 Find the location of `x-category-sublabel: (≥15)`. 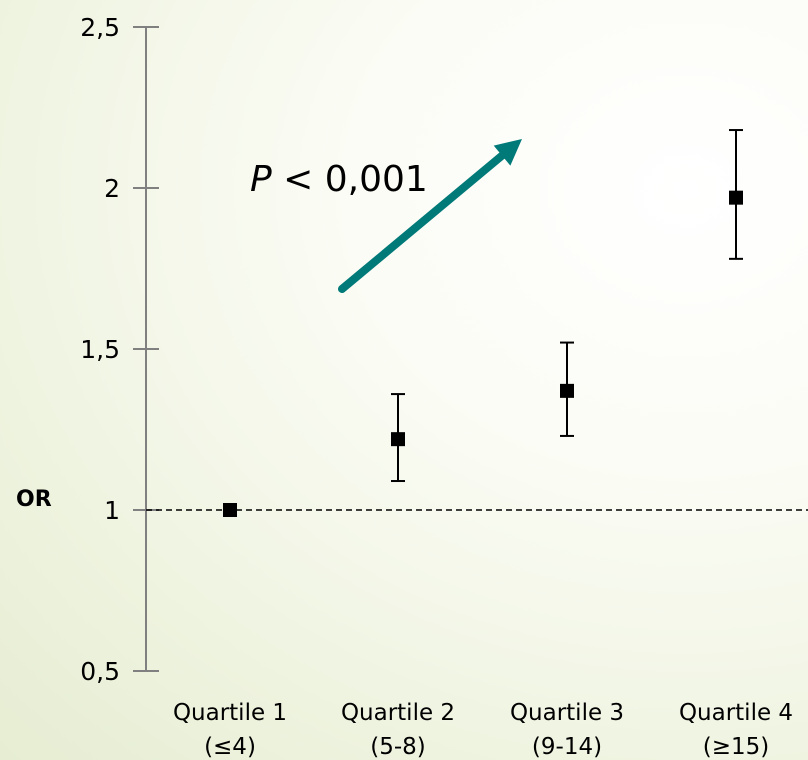

x-category-sublabel: (≥15) is located at coordinates (736, 747).